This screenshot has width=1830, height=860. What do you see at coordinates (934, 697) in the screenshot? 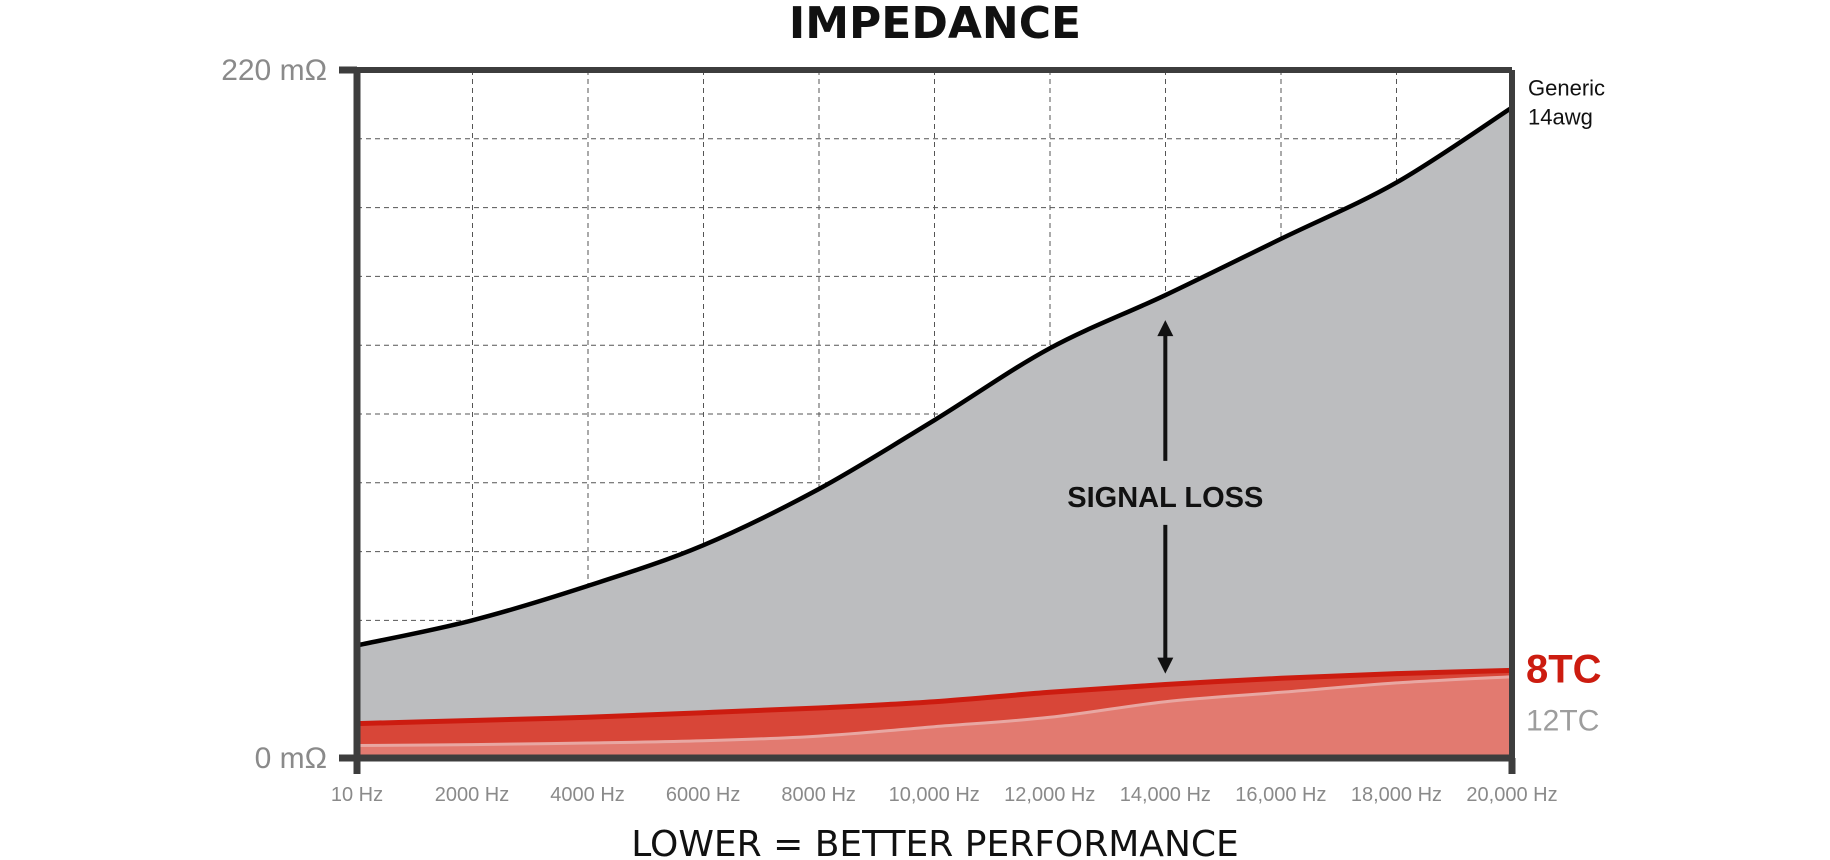
I see `series-line-8tc` at bounding box center [934, 697].